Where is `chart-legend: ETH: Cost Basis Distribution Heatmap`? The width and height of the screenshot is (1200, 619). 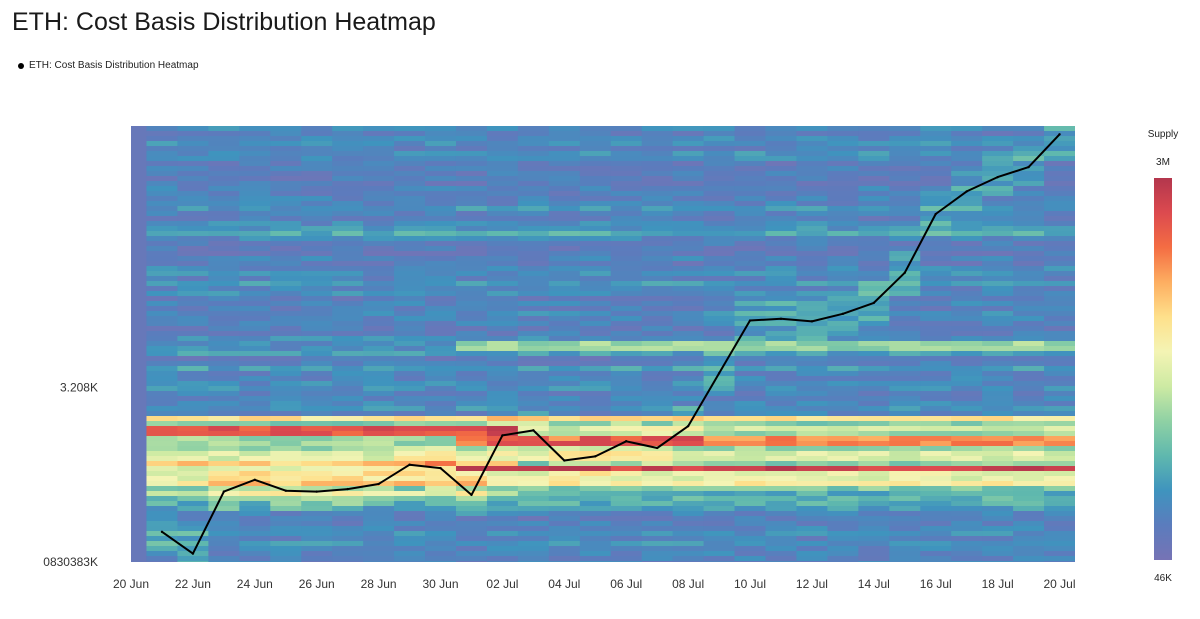 chart-legend: ETH: Cost Basis Distribution Heatmap is located at coordinates (108, 65).